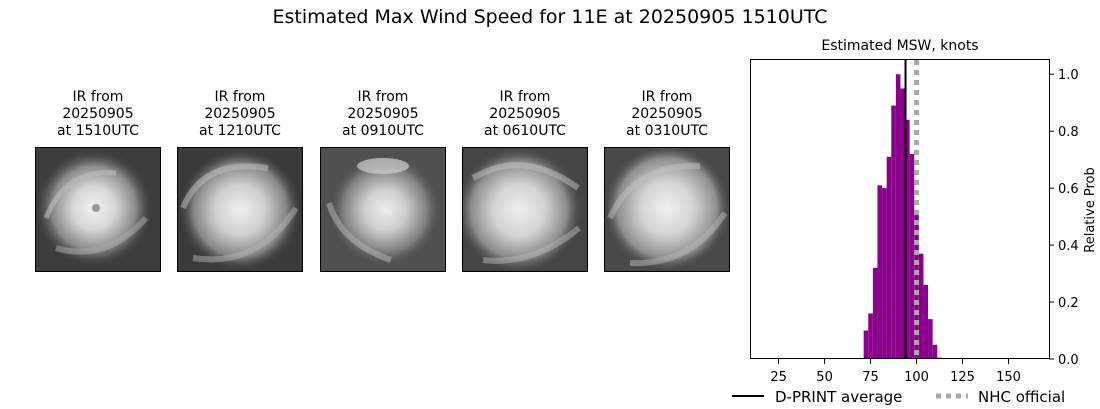 The height and width of the screenshot is (409, 1100). What do you see at coordinates (1068, 189) in the screenshot?
I see `y-tick-label: 0.6` at bounding box center [1068, 189].